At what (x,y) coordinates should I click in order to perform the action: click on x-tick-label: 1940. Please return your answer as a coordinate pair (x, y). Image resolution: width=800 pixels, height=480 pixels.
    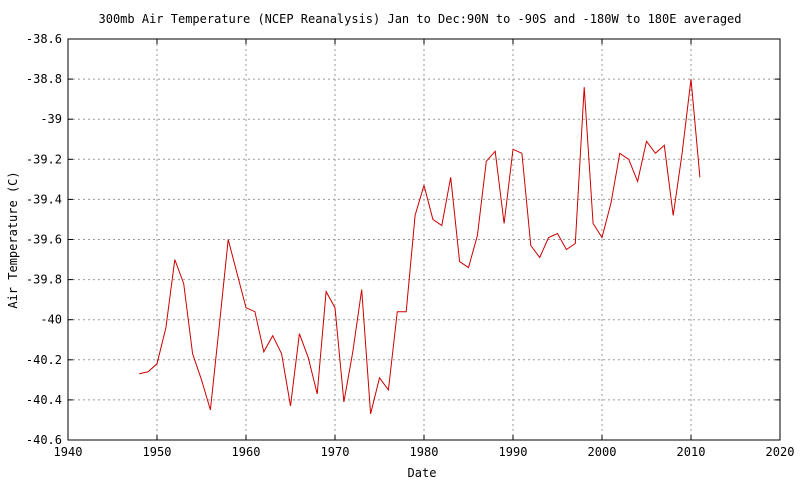
    Looking at the image, I should click on (68, 452).